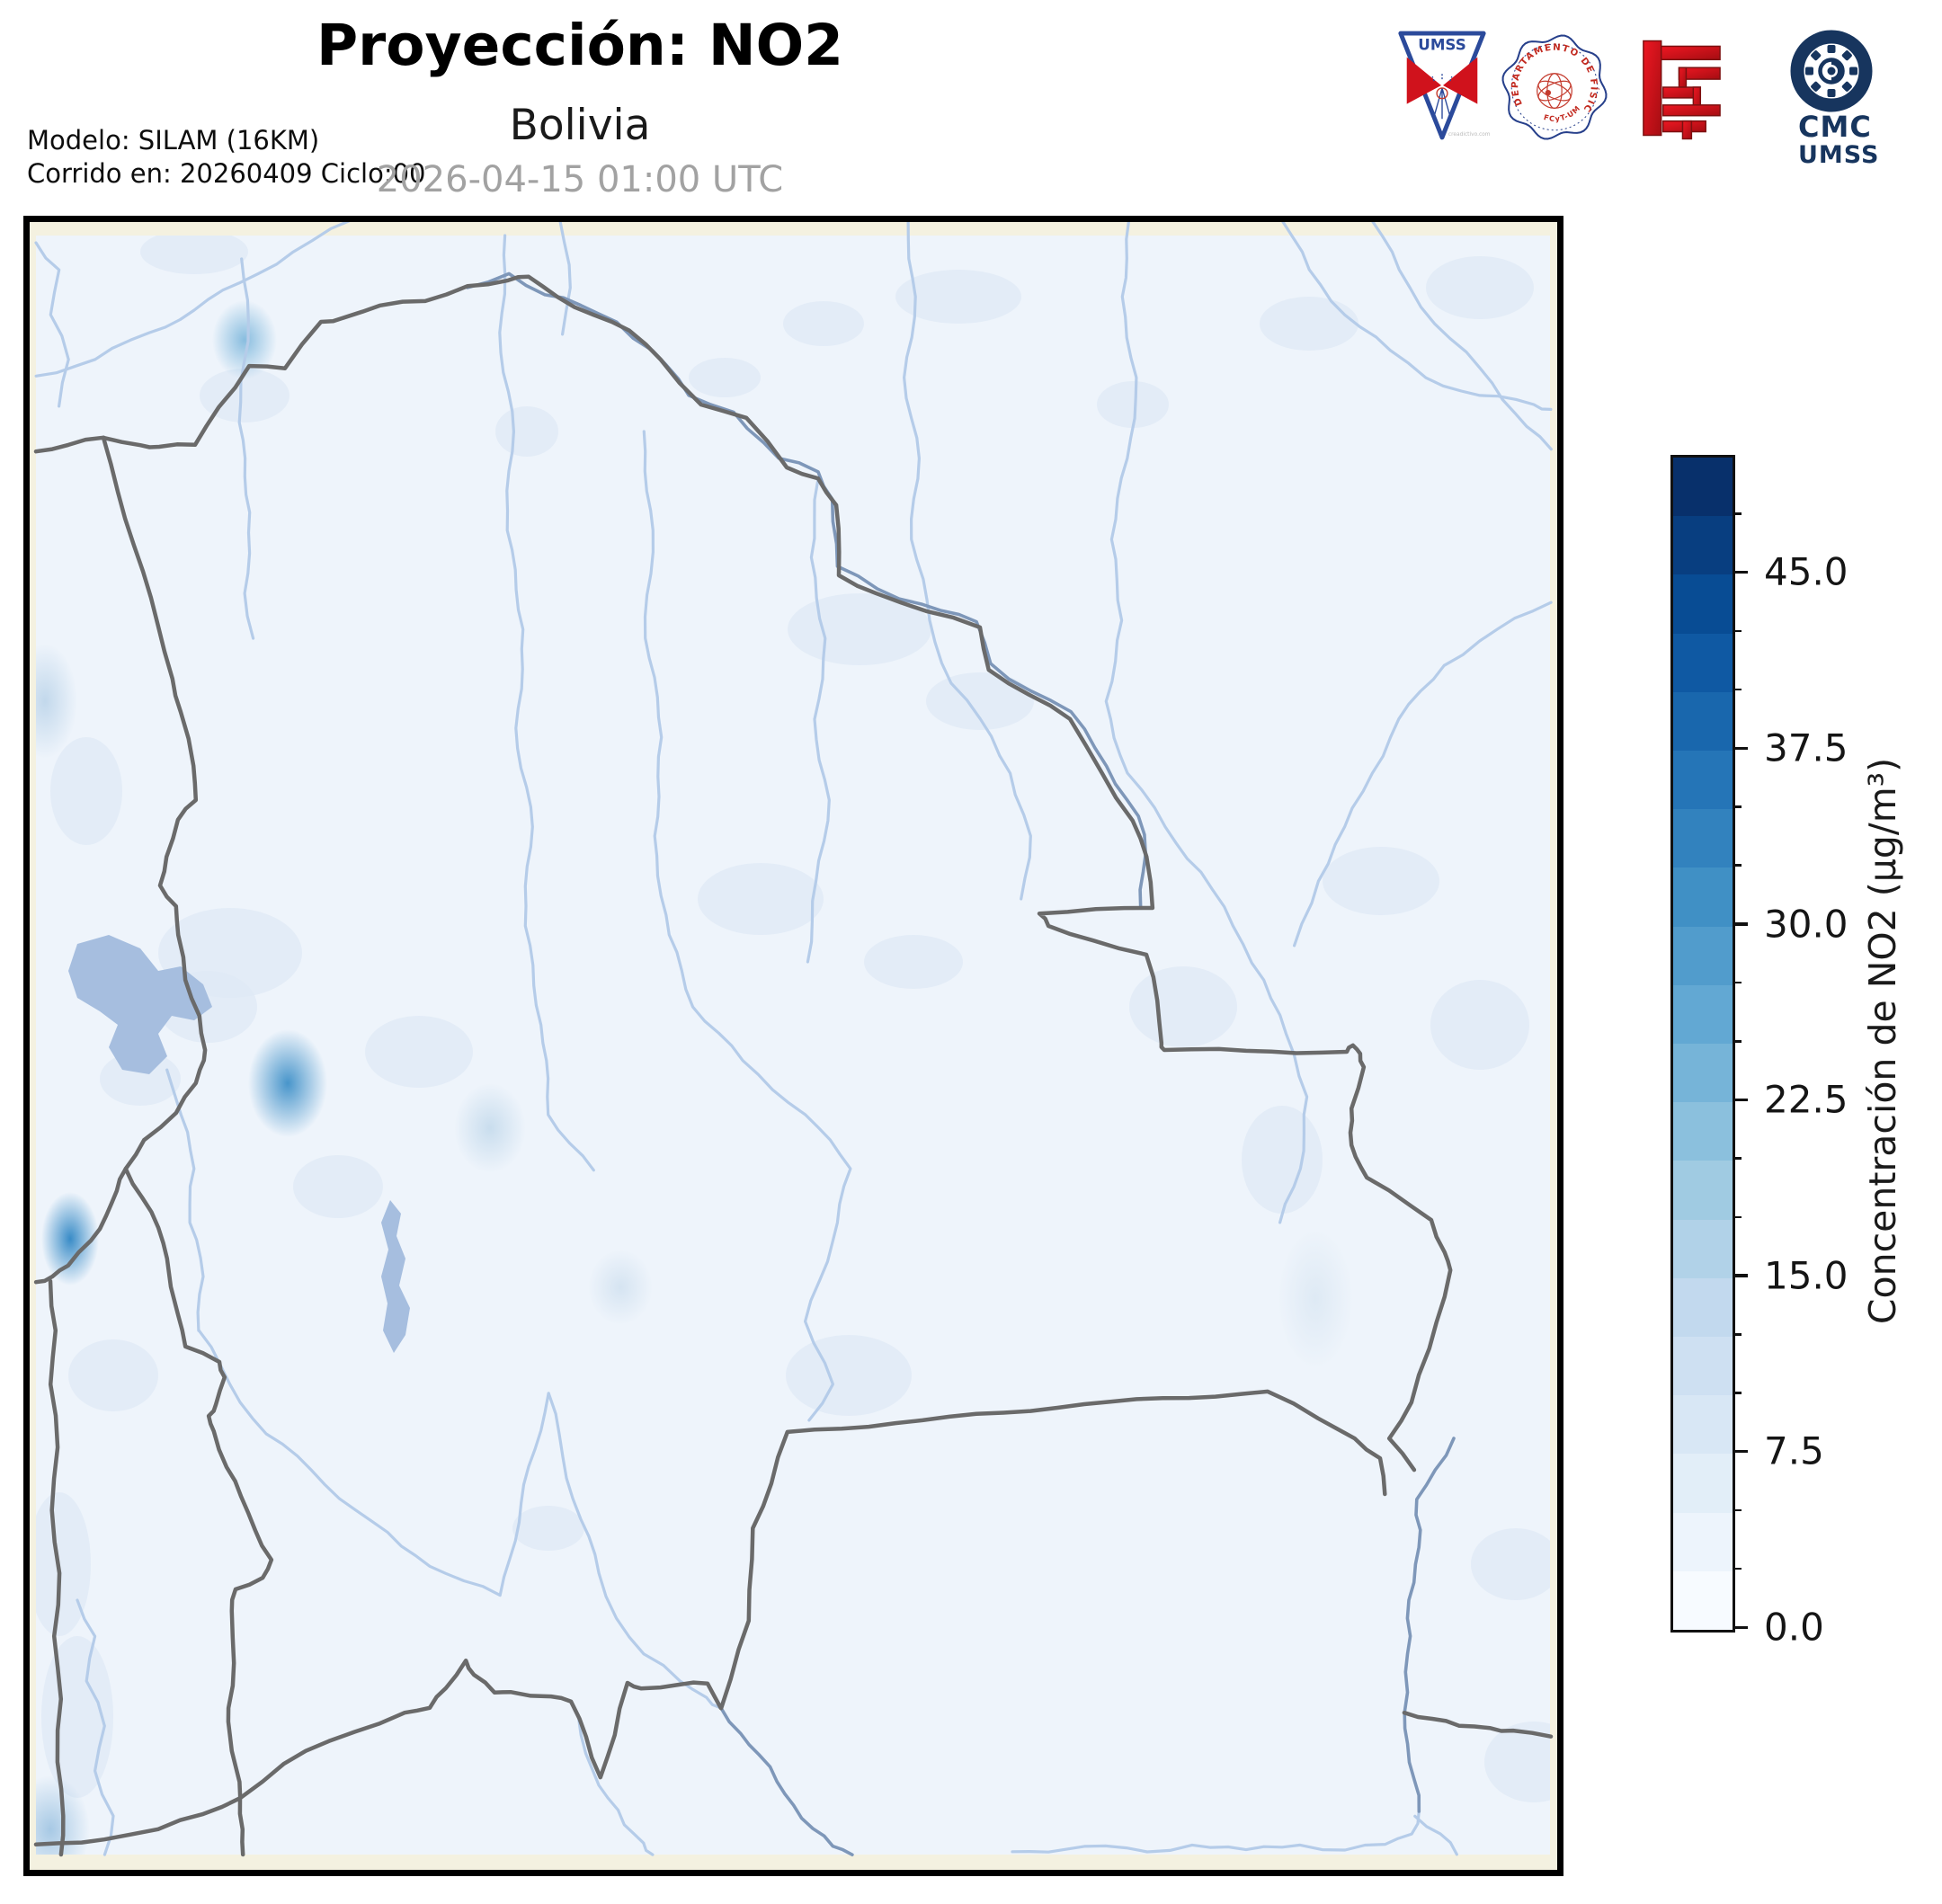 The width and height of the screenshot is (1942, 1904). Describe the element at coordinates (580, 125) in the screenshot. I see `page-subtitle: Bolivia` at that location.